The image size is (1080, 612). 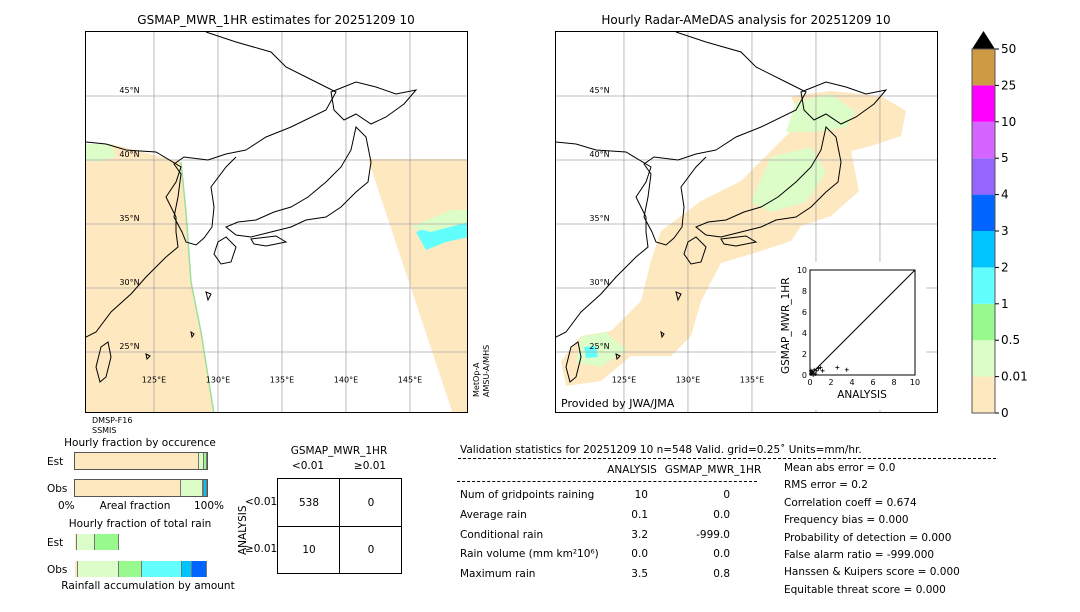 What do you see at coordinates (346, 380) in the screenshot?
I see `longitude-label: 140°E` at bounding box center [346, 380].